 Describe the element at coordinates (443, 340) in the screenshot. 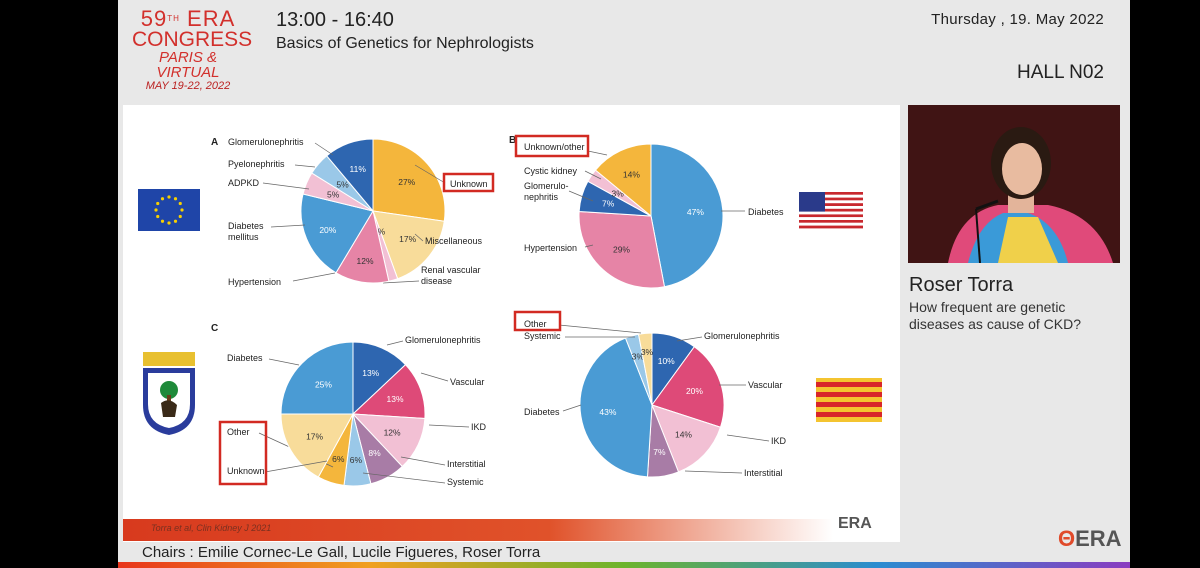

I see `slice-category-label: Glomerulonephritis` at that location.